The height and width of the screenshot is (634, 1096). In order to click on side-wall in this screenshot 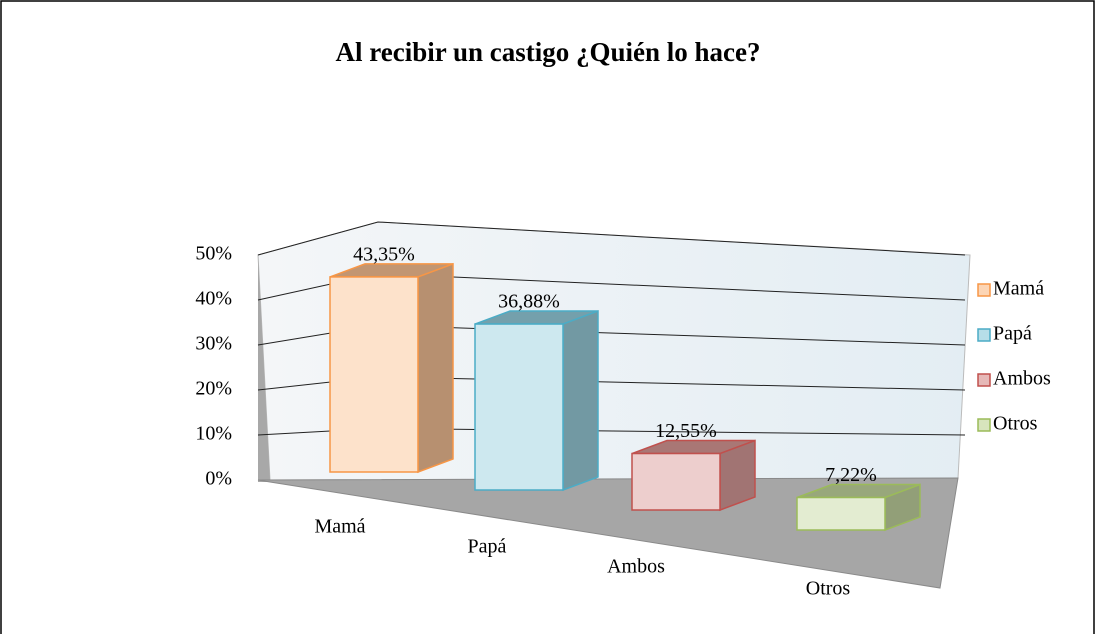, I will do `click(264, 368)`.